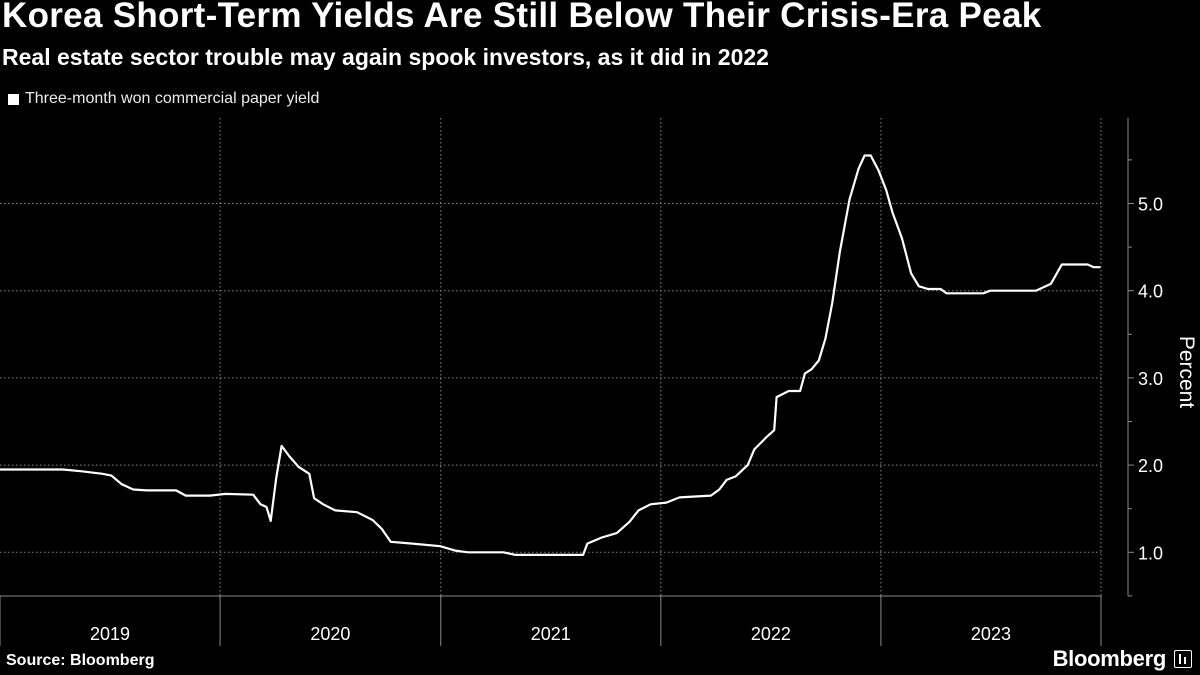  I want to click on terminal-icon, so click(1183, 659).